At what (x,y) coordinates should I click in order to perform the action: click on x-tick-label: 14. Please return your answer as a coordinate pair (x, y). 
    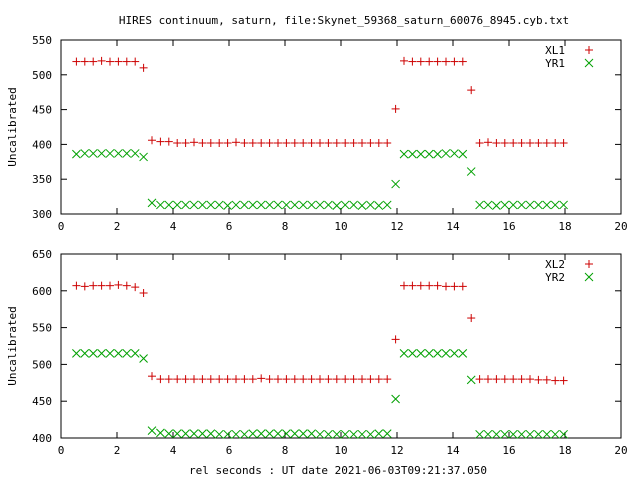
    Looking at the image, I should click on (453, 450).